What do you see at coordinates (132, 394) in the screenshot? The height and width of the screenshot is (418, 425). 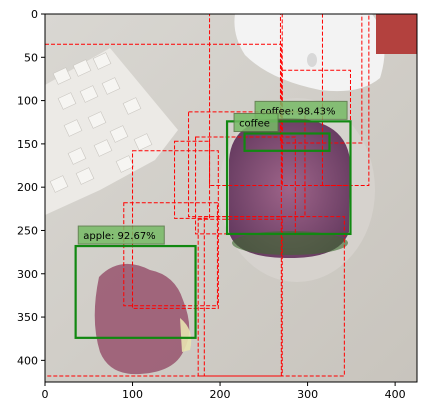 I see `x-tick-label: 100` at bounding box center [132, 394].